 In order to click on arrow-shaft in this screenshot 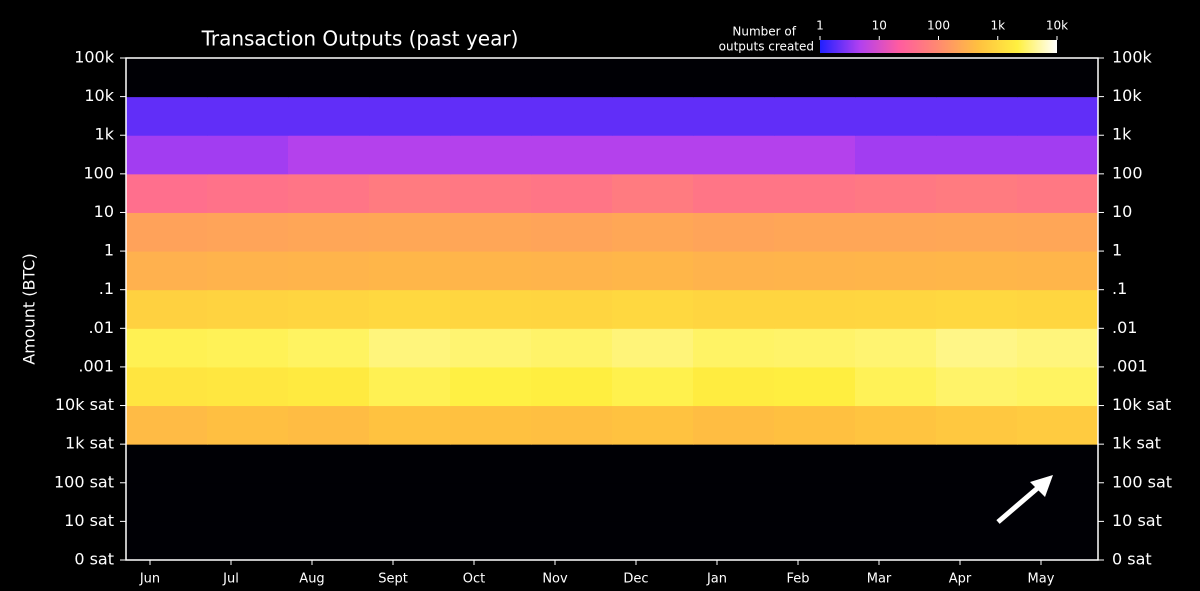, I will do `click(1019, 504)`.